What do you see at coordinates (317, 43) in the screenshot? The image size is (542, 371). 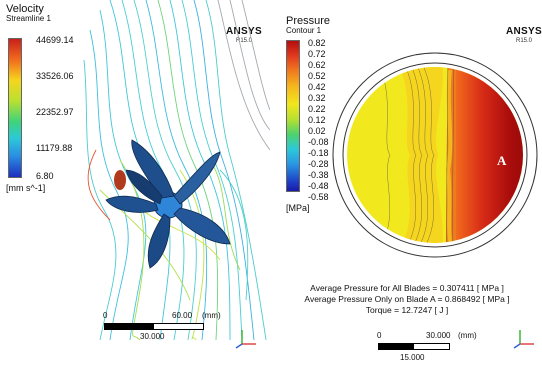 I see `pressure-legend-label-0: 0.82` at bounding box center [317, 43].